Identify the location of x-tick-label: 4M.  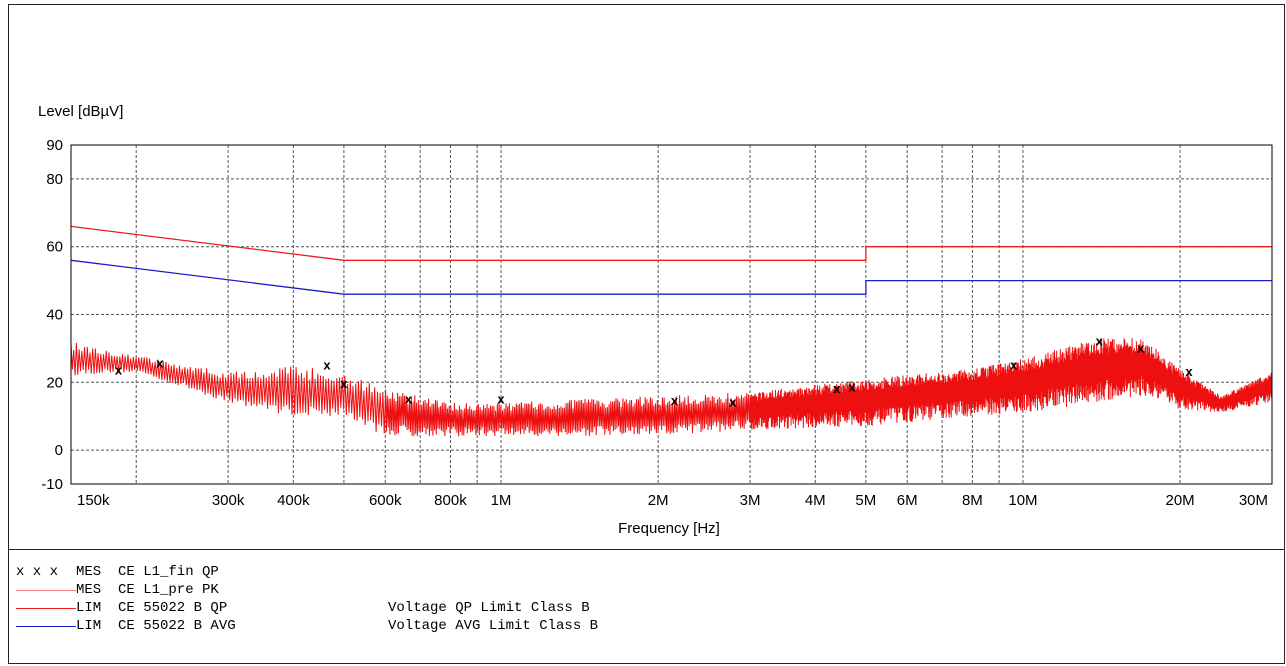
(815, 500).